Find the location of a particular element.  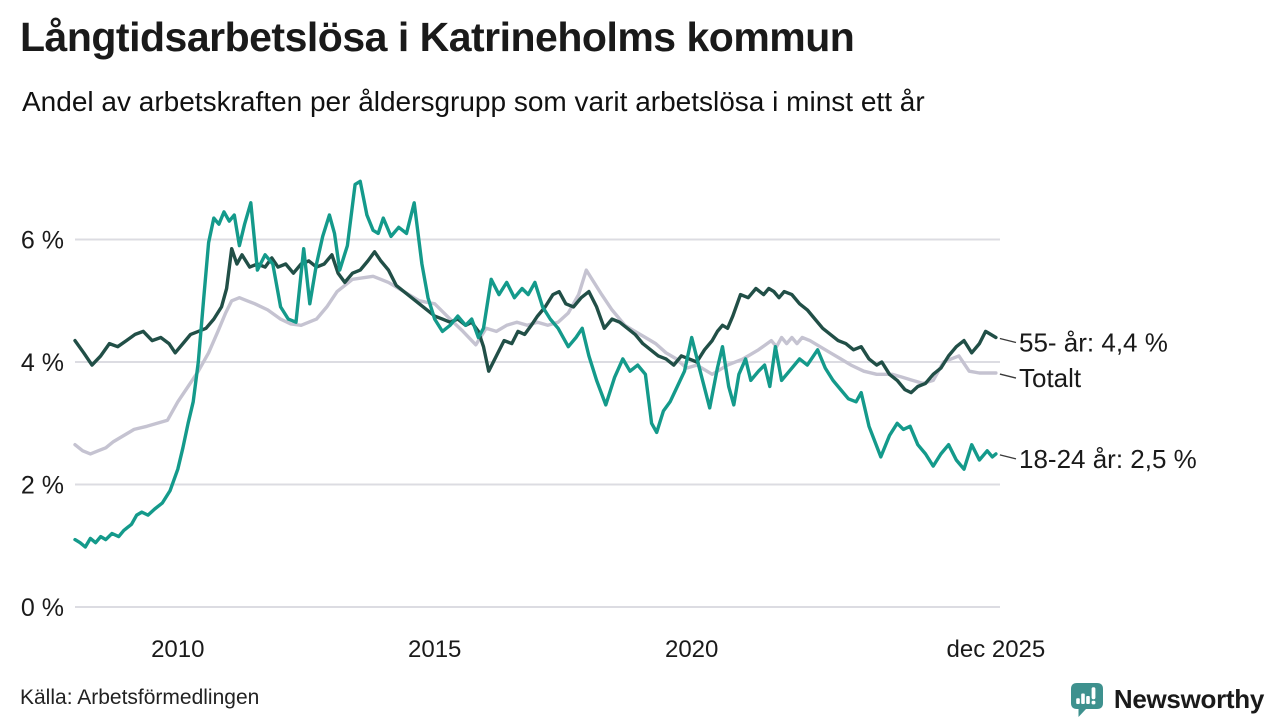

newsworthy-logo: Newsworthy is located at coordinates (1166, 699).